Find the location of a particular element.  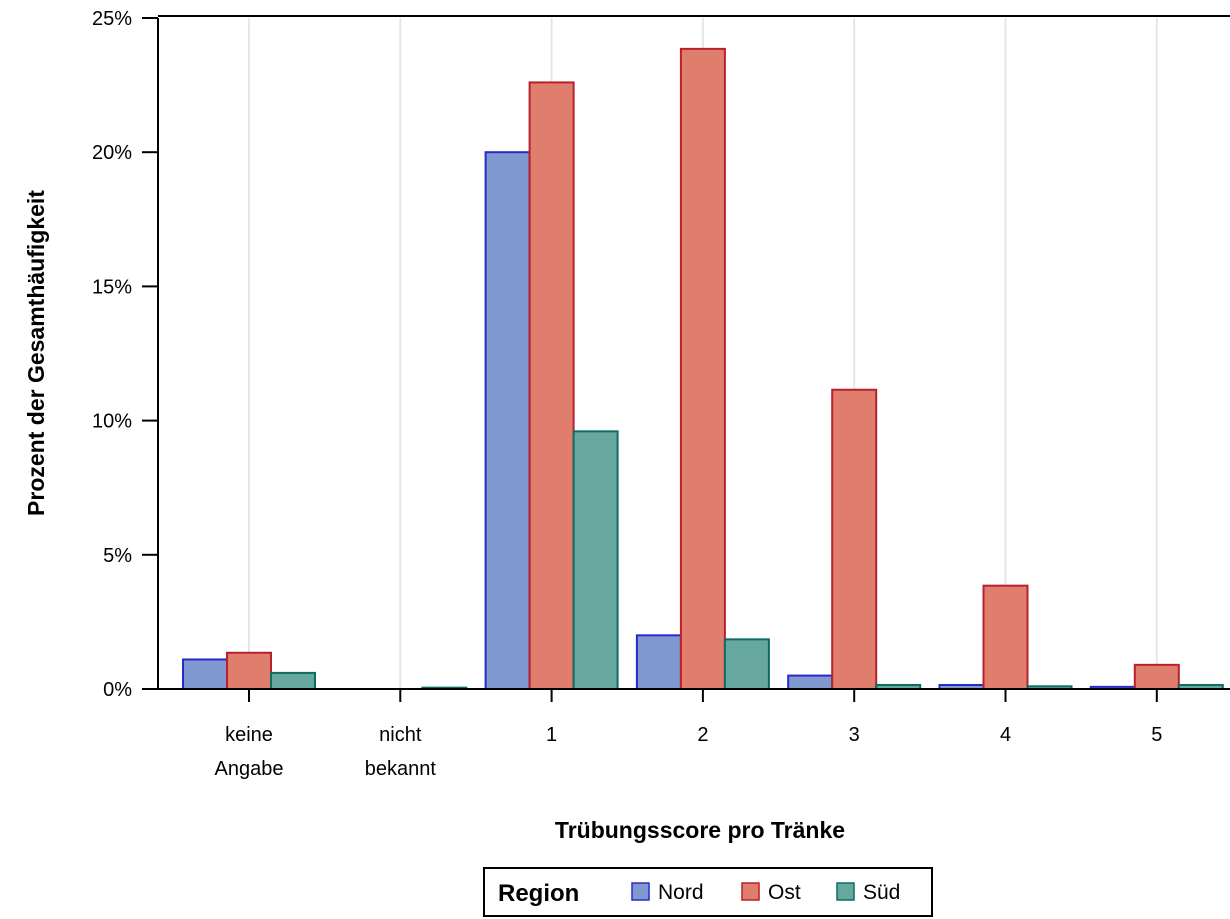

y-ticks: 0% 5% 10% 15% 20% 25% is located at coordinates (125, 354).